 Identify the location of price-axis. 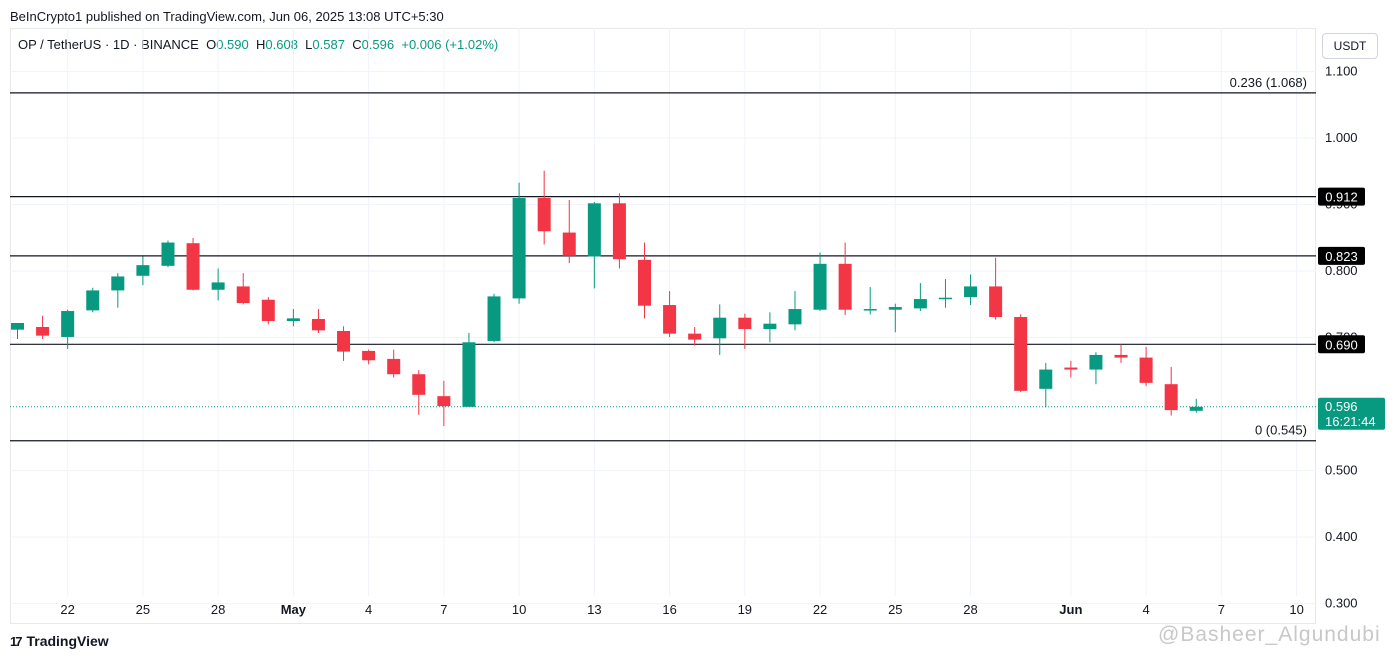
(1358, 326).